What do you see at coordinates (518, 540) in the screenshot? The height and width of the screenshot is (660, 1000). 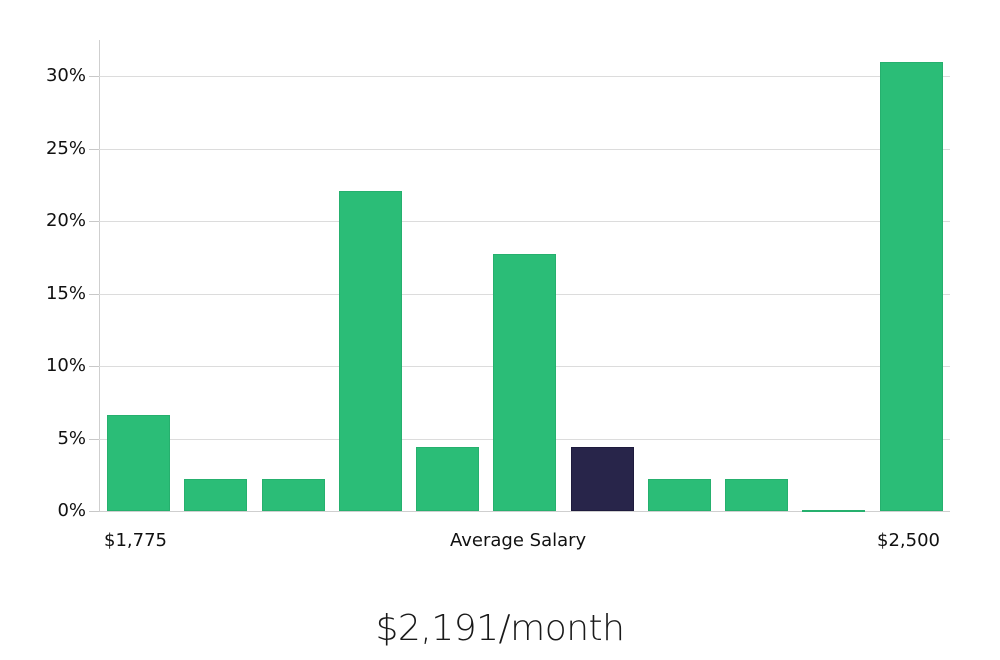 I see `x-axis-title: Average Salary` at bounding box center [518, 540].